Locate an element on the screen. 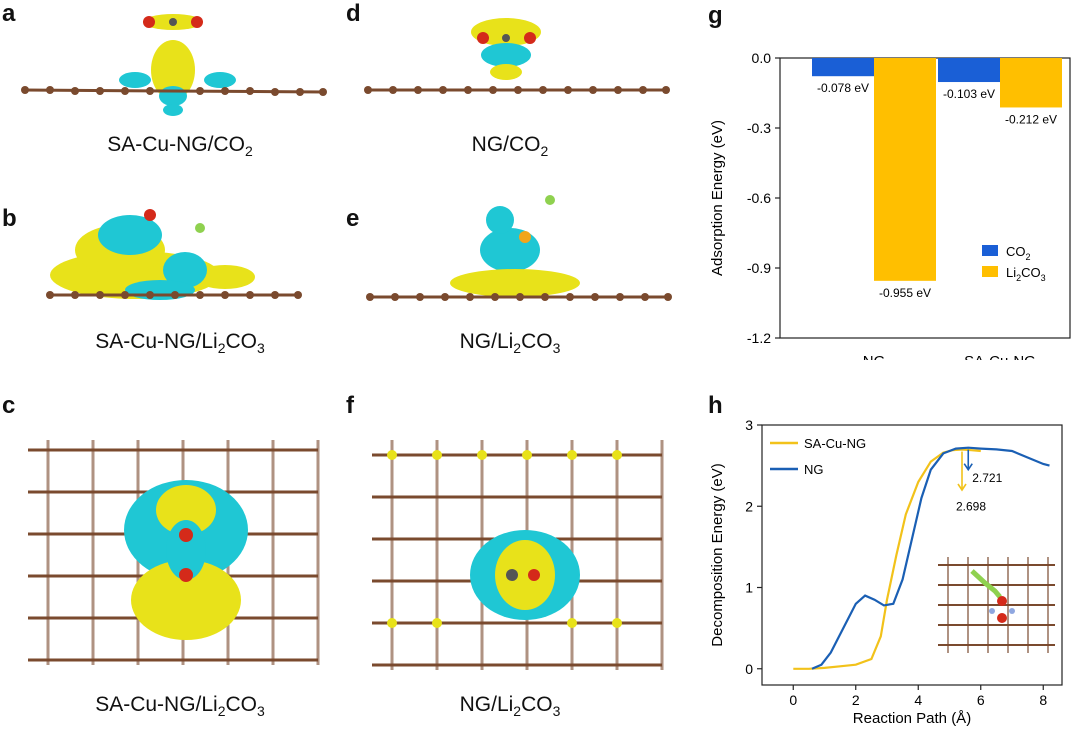 Image resolution: width=1080 pixels, height=729 pixels. series-line-sa-cu-ng is located at coordinates (887, 559).